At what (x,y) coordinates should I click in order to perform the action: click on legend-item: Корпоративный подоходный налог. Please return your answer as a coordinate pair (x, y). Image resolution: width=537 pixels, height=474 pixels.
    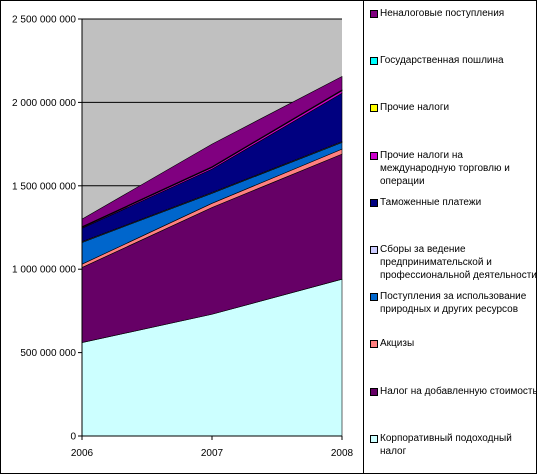
    Looking at the image, I should click on (453, 445).